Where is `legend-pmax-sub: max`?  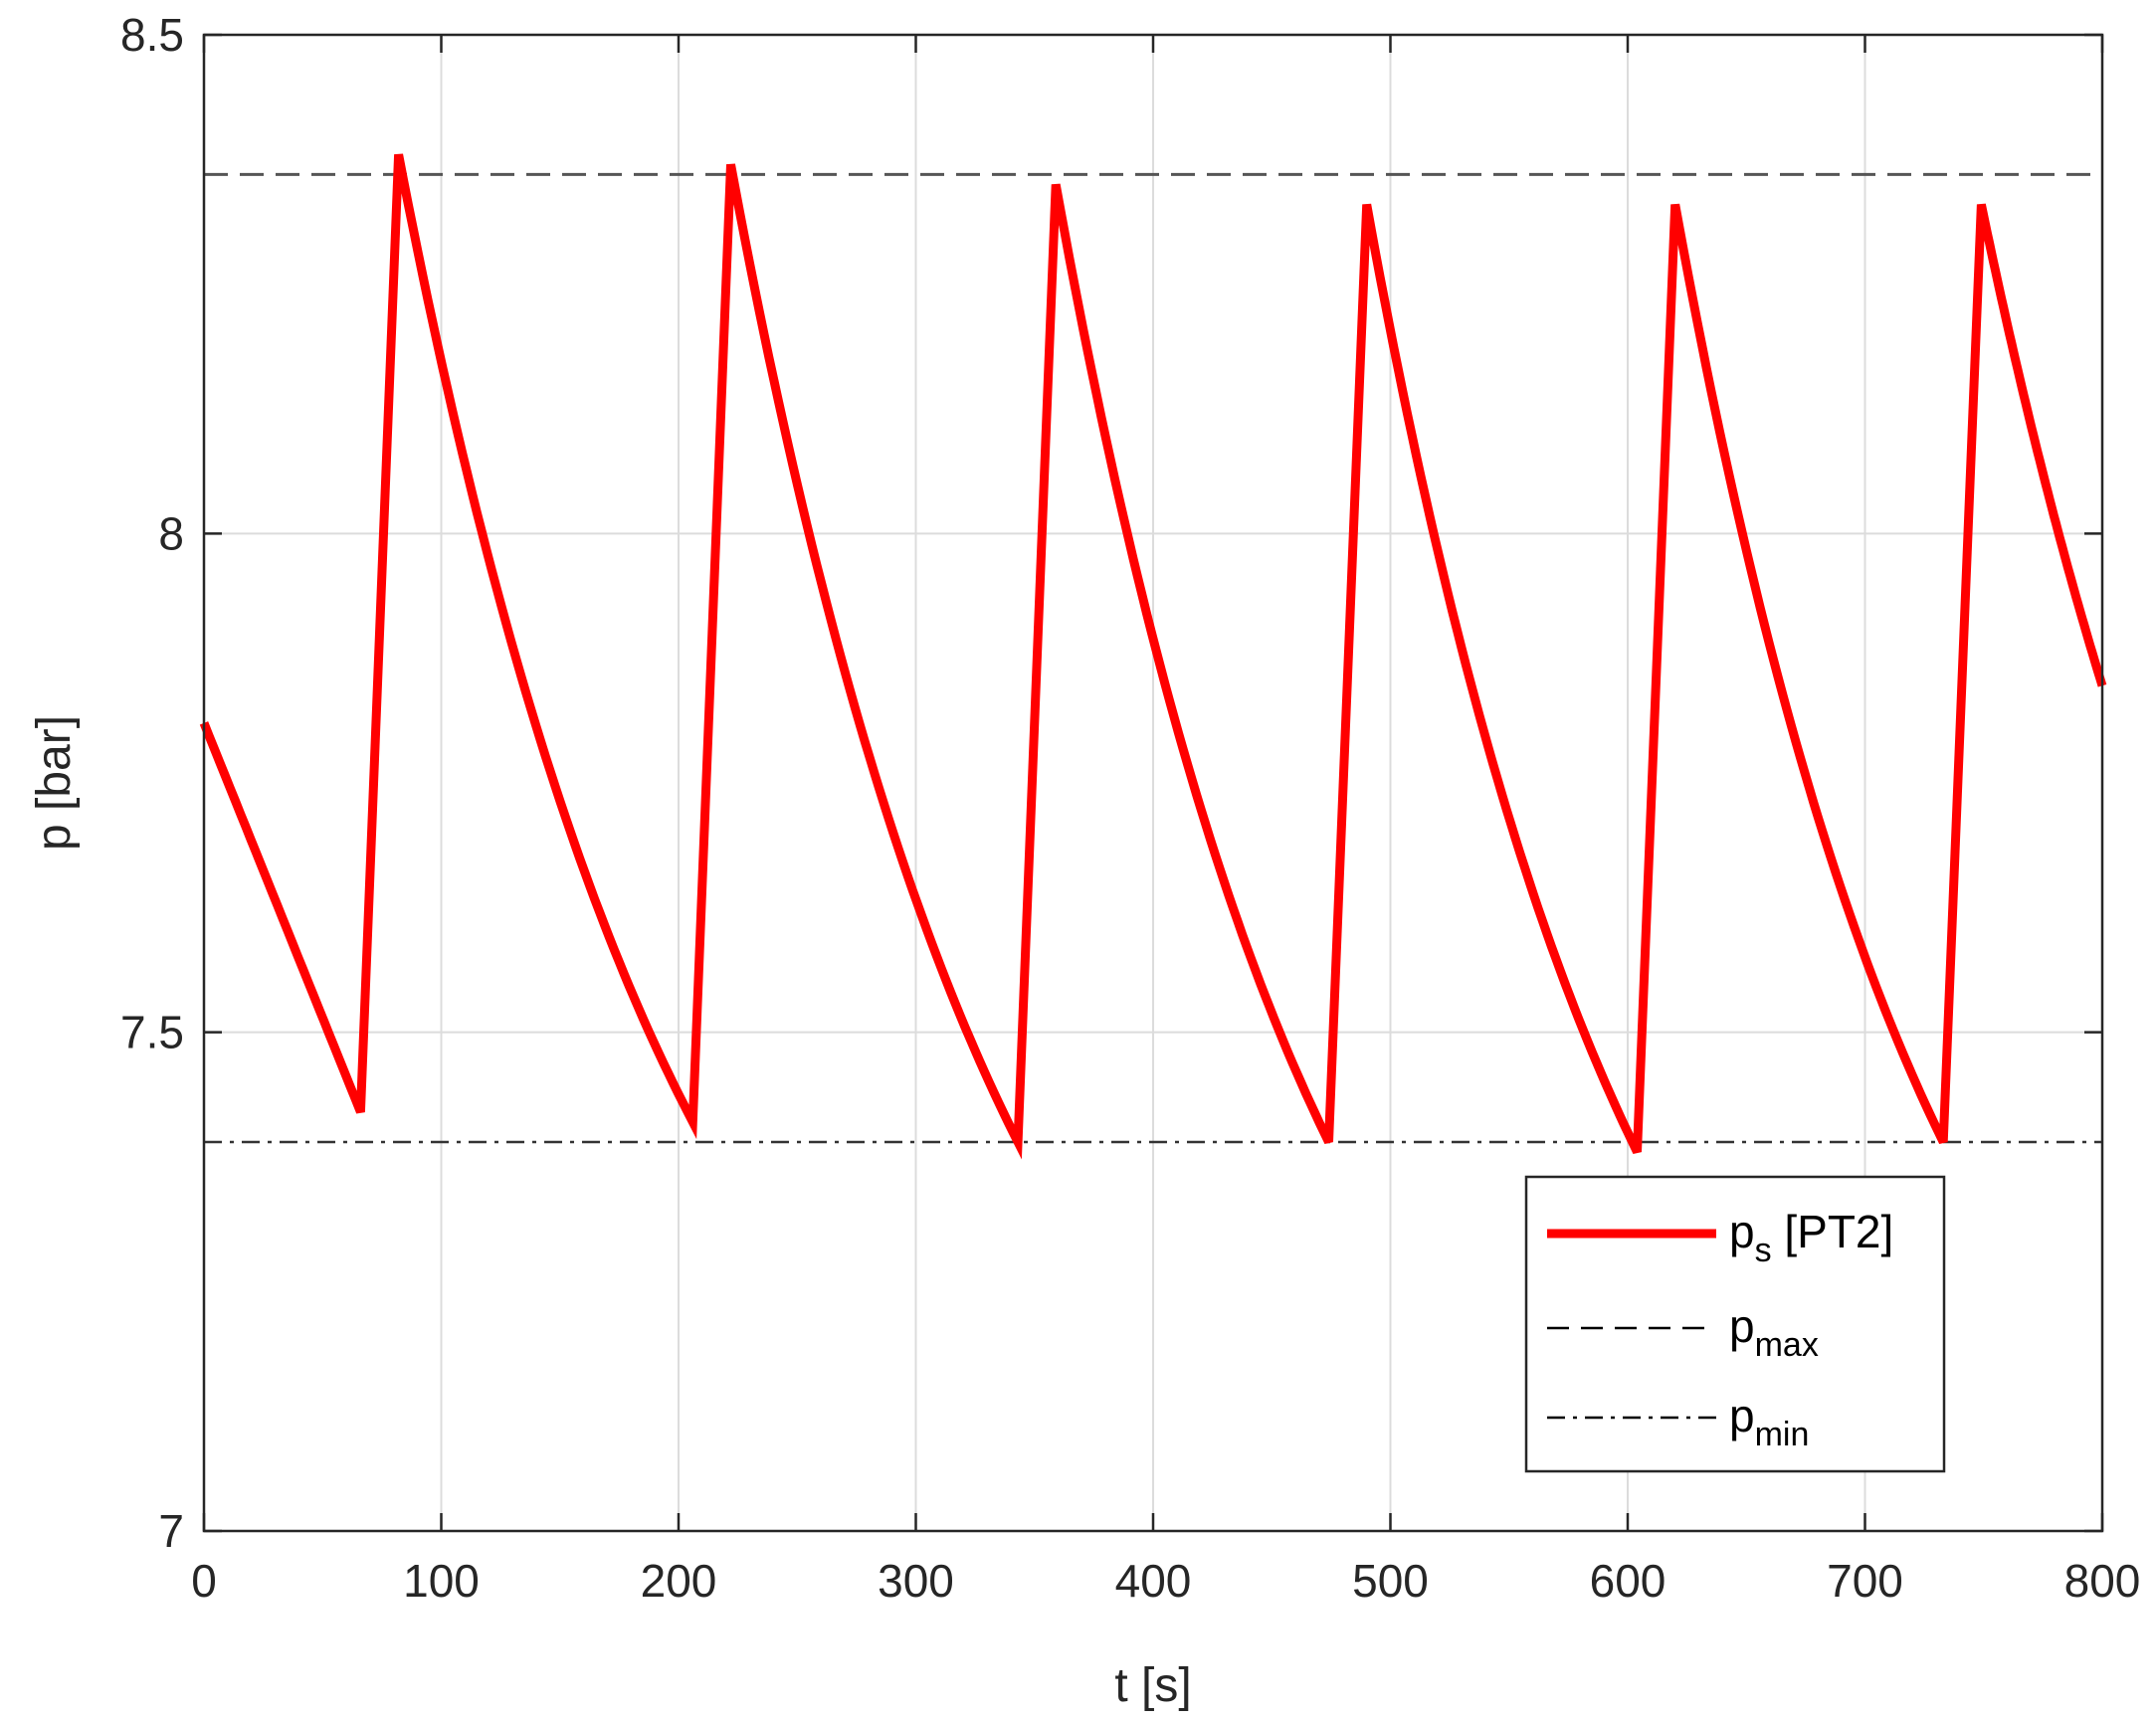 legend-pmax-sub: max is located at coordinates (1787, 1345).